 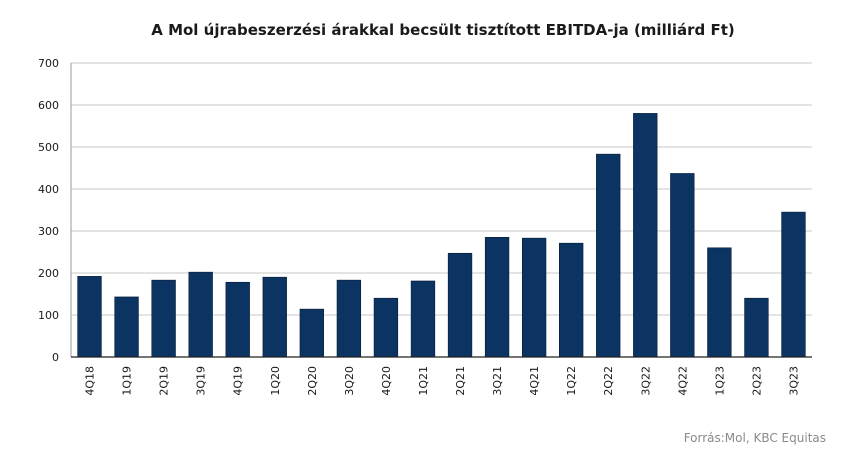 What do you see at coordinates (349, 318) in the screenshot?
I see `bar-3Q20` at bounding box center [349, 318].